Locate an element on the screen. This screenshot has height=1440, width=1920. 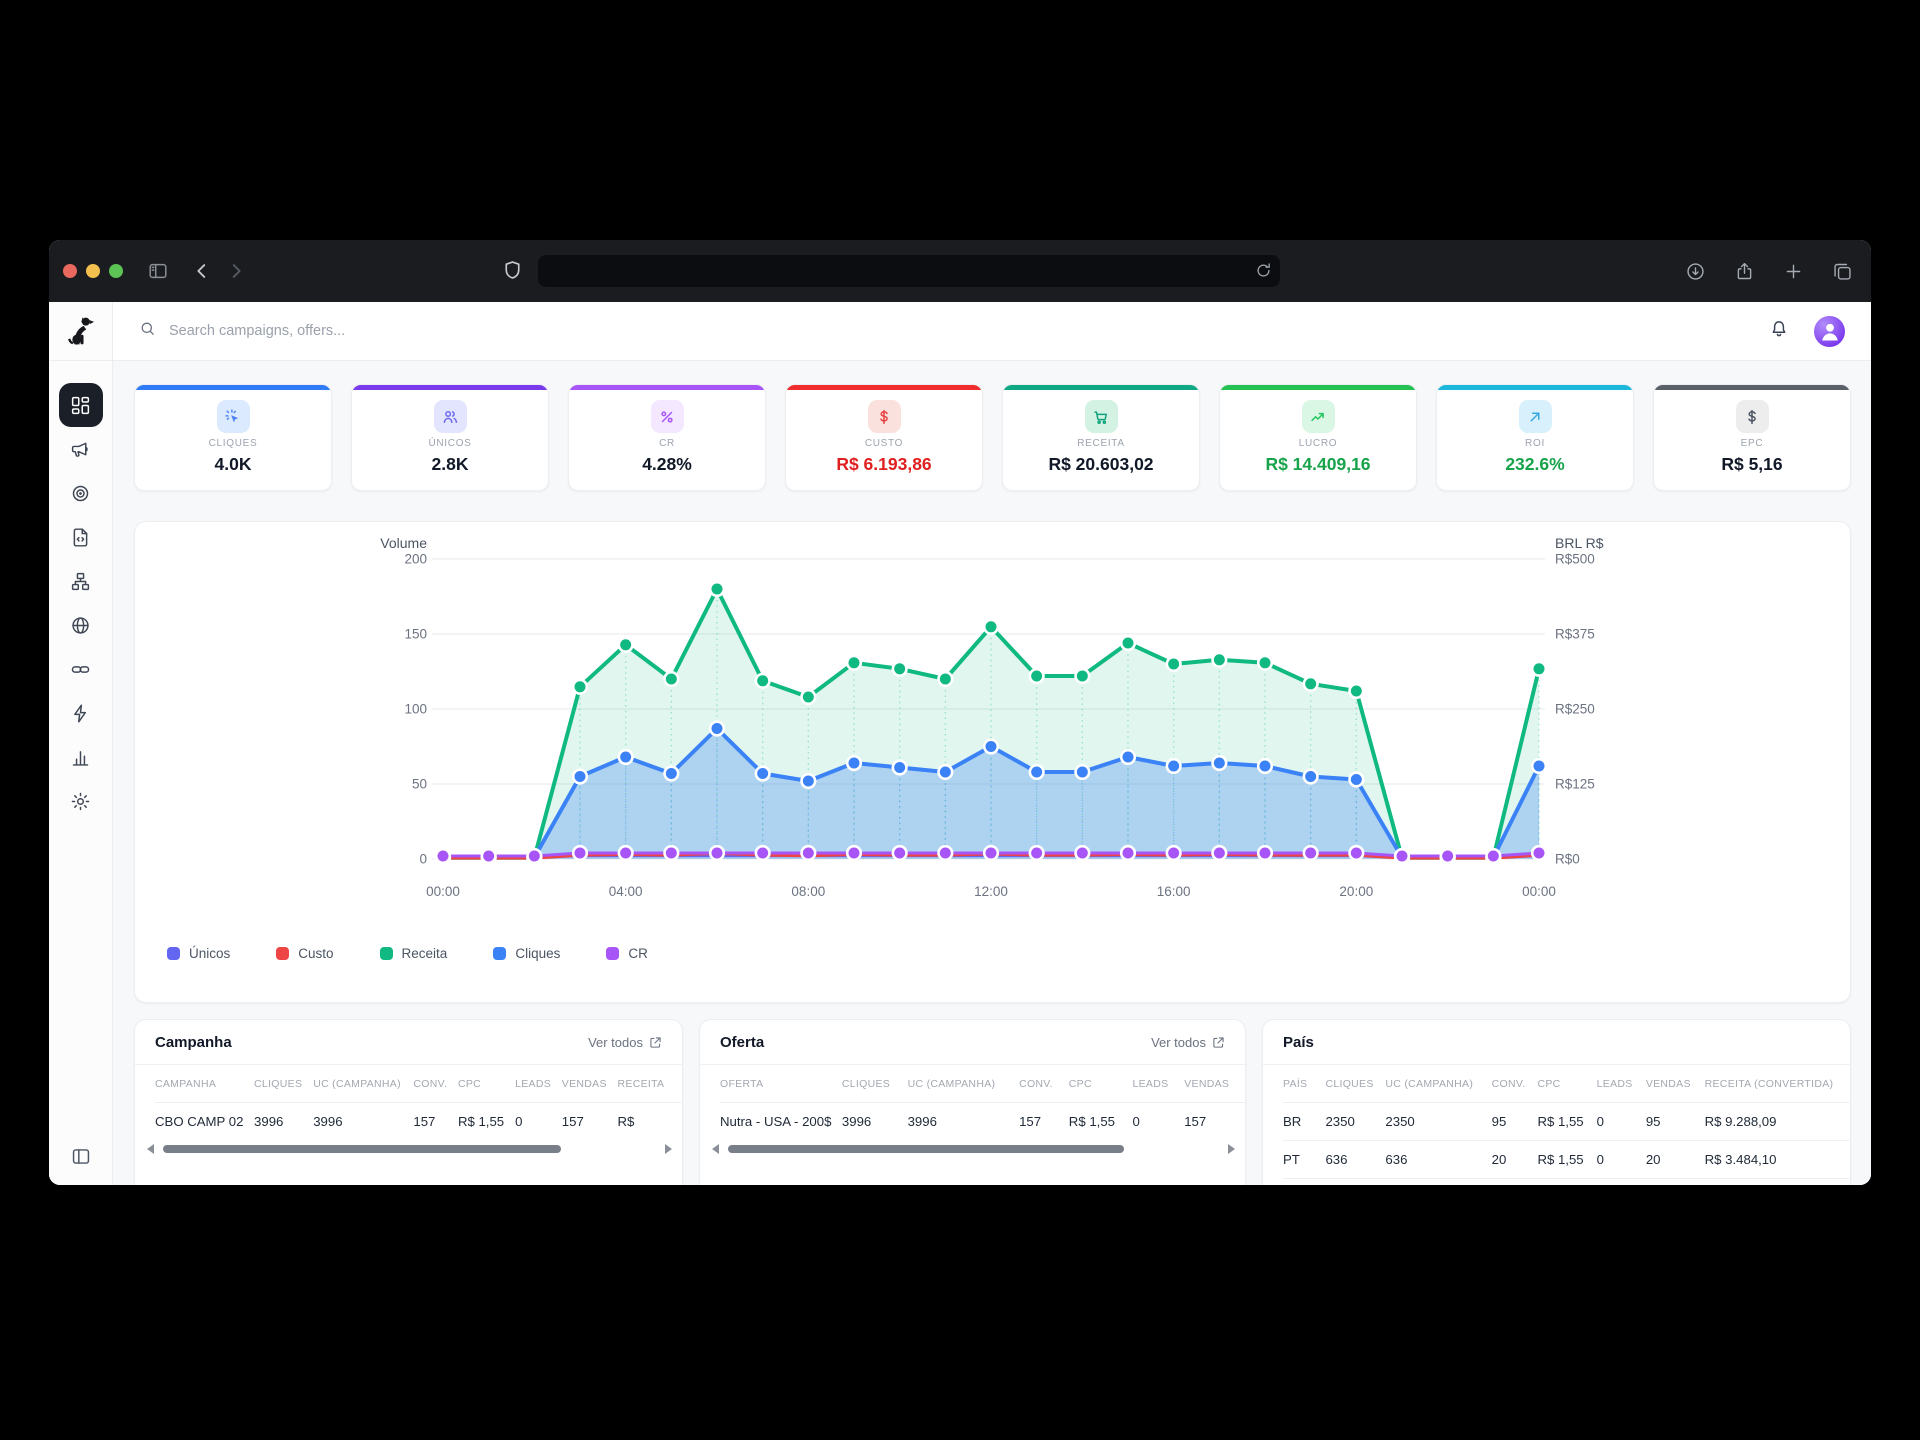
sidebar-item-settings is located at coordinates (81, 801).